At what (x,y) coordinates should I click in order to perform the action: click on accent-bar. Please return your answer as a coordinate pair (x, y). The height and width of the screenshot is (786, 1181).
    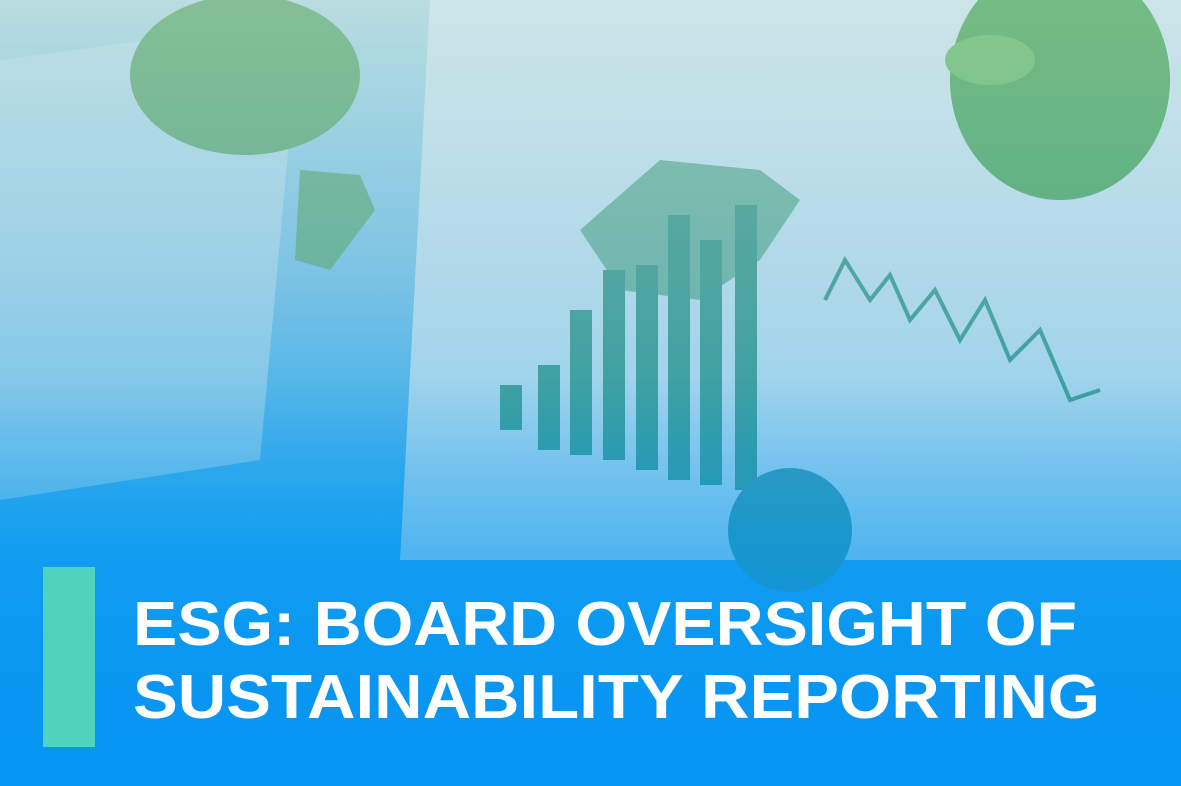
    Looking at the image, I should click on (69, 657).